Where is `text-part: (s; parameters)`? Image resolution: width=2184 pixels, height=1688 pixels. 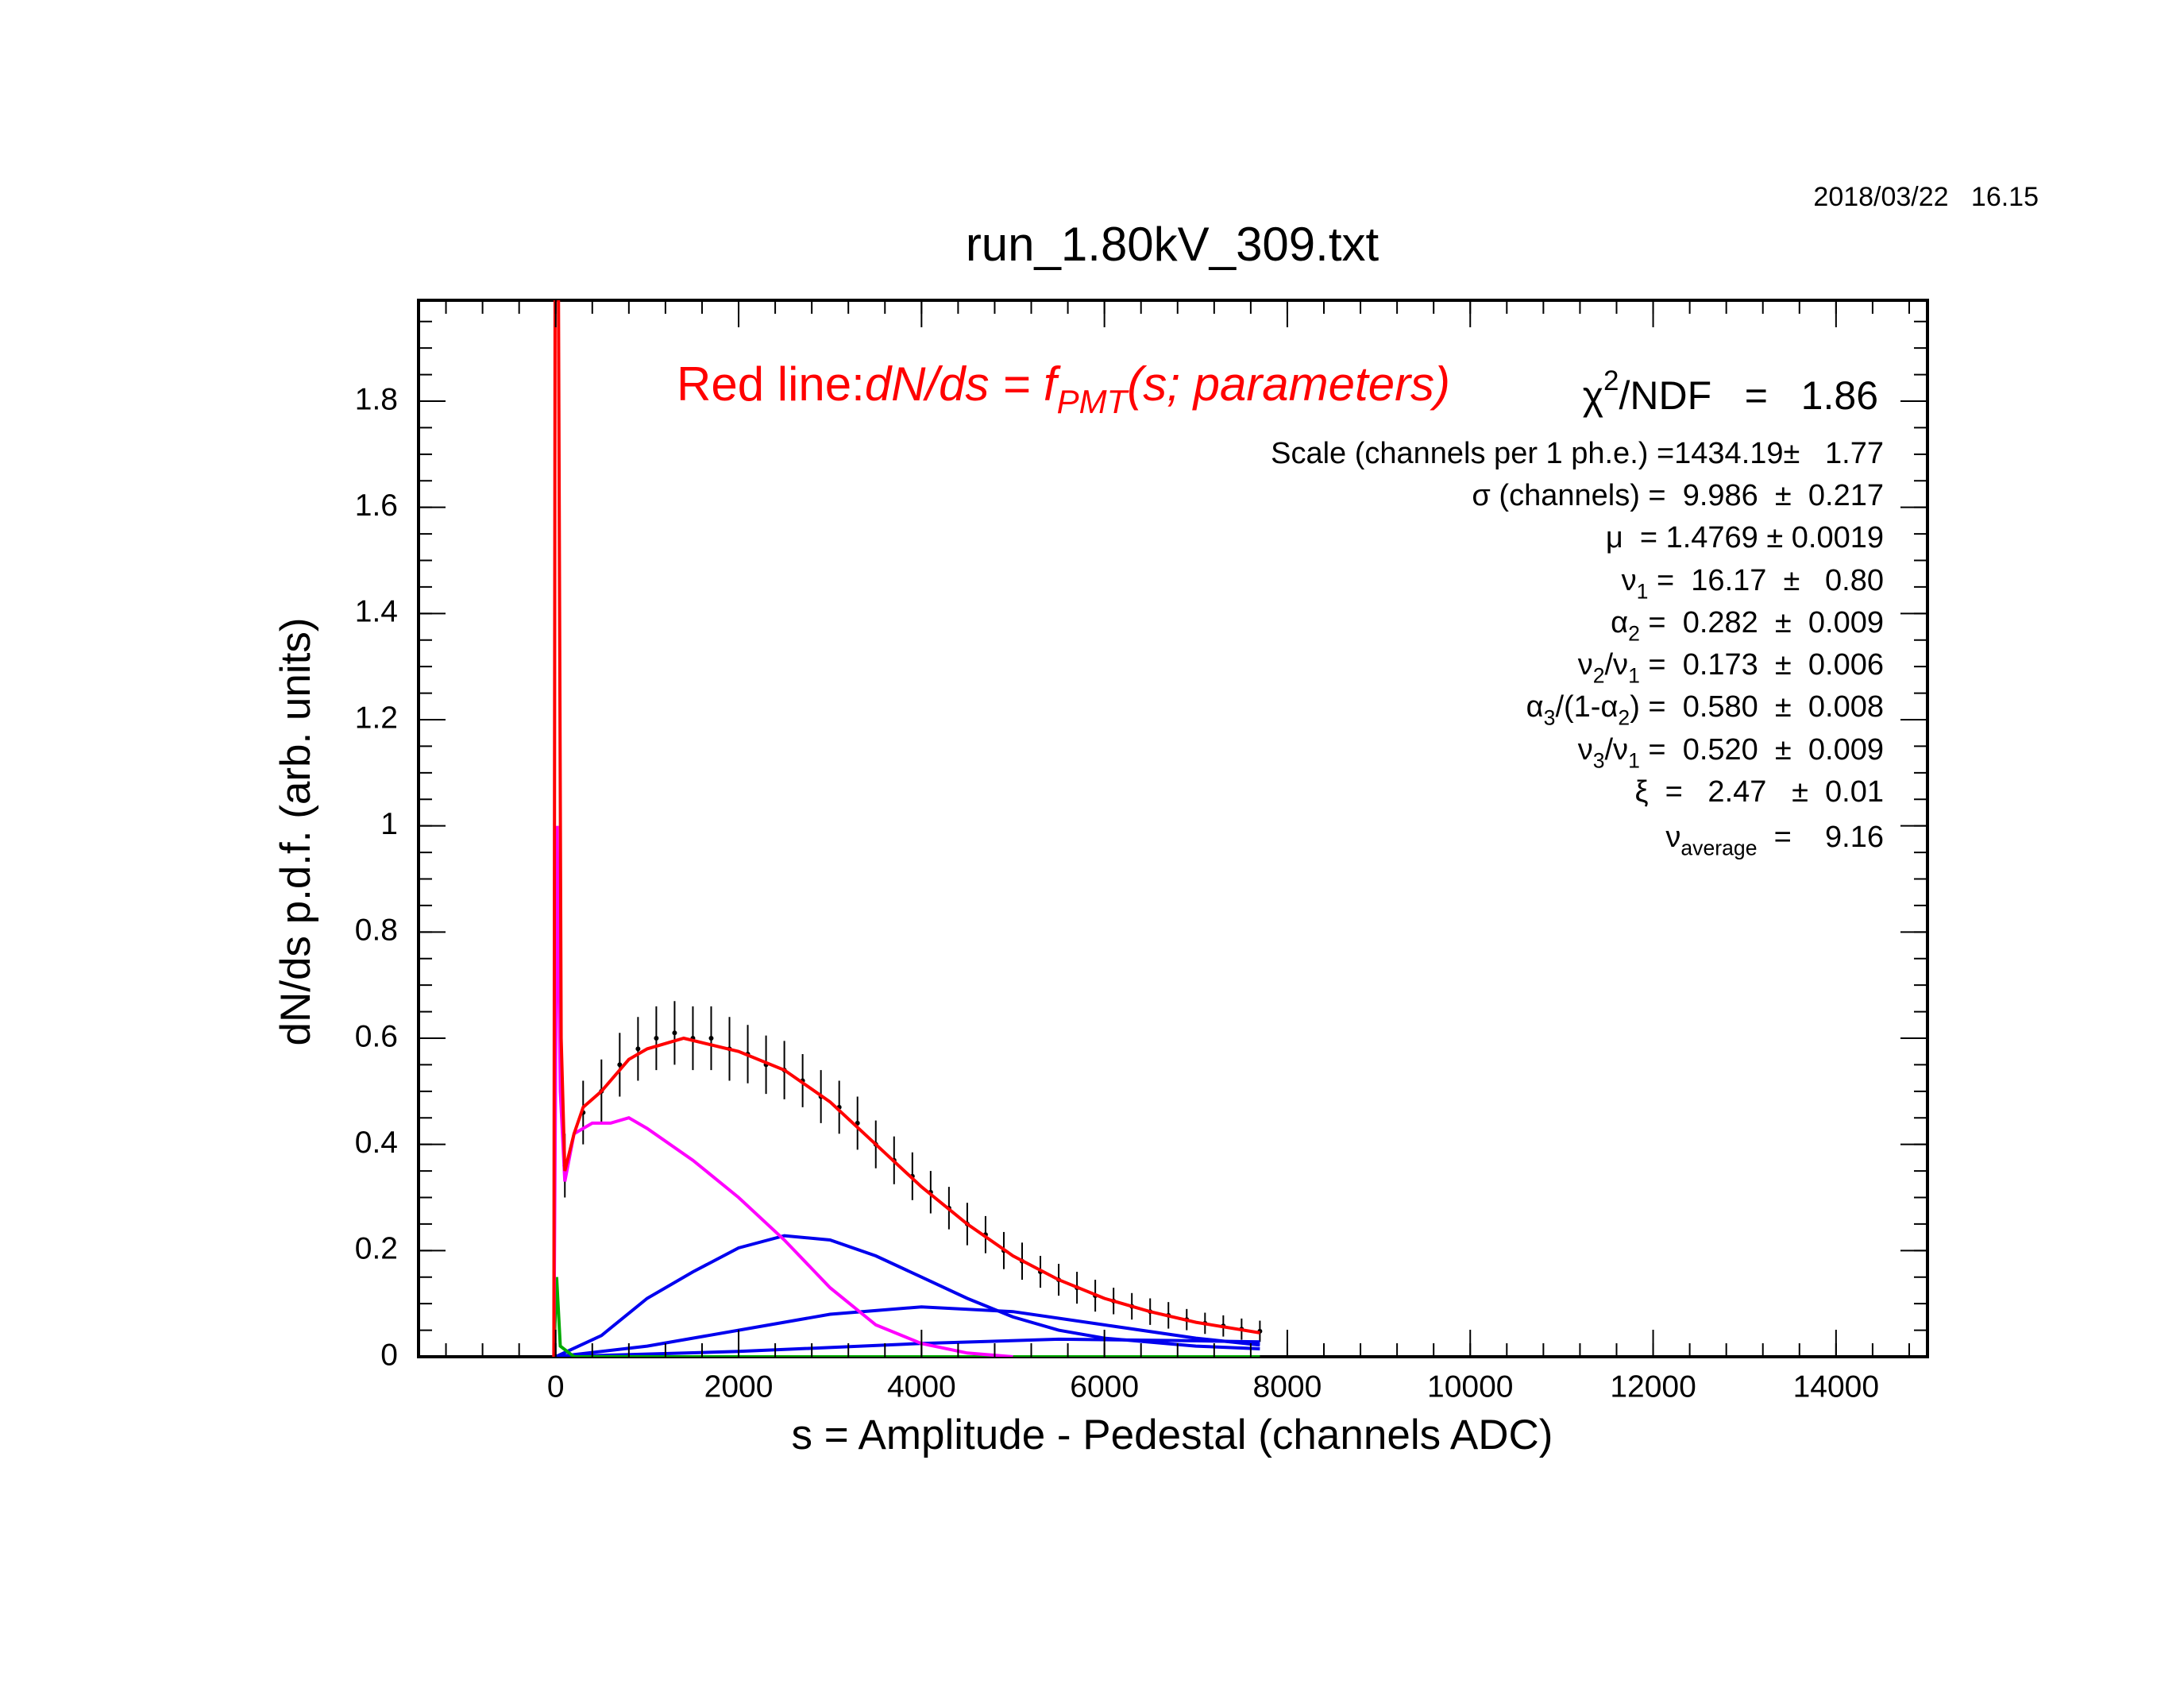 text-part: (s; parameters) is located at coordinates (1288, 384).